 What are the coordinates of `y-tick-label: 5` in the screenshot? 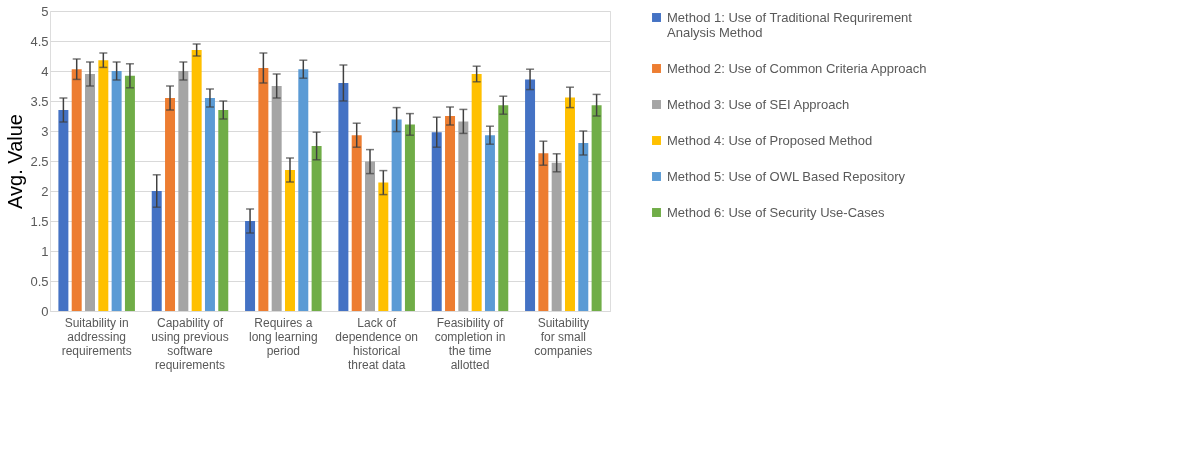 It's located at (45, 11).